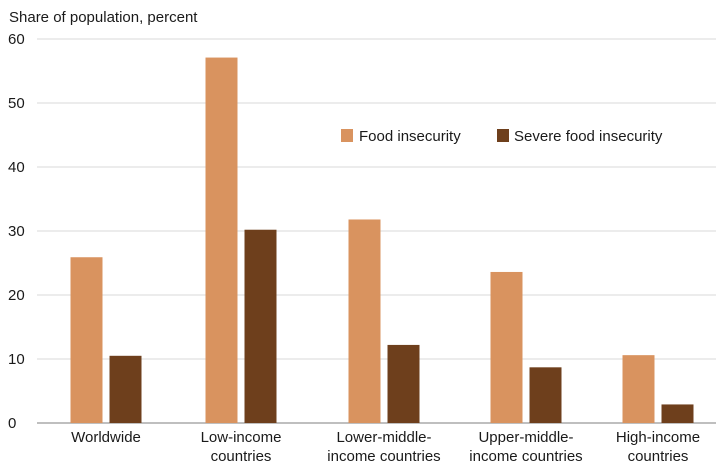 The image size is (728, 473). What do you see at coordinates (347, 135) in the screenshot?
I see `legend-swatch-food-insecurity` at bounding box center [347, 135].